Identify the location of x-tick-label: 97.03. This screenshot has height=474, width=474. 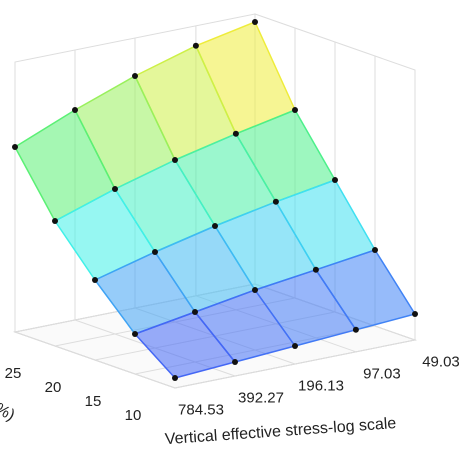
(382, 373).